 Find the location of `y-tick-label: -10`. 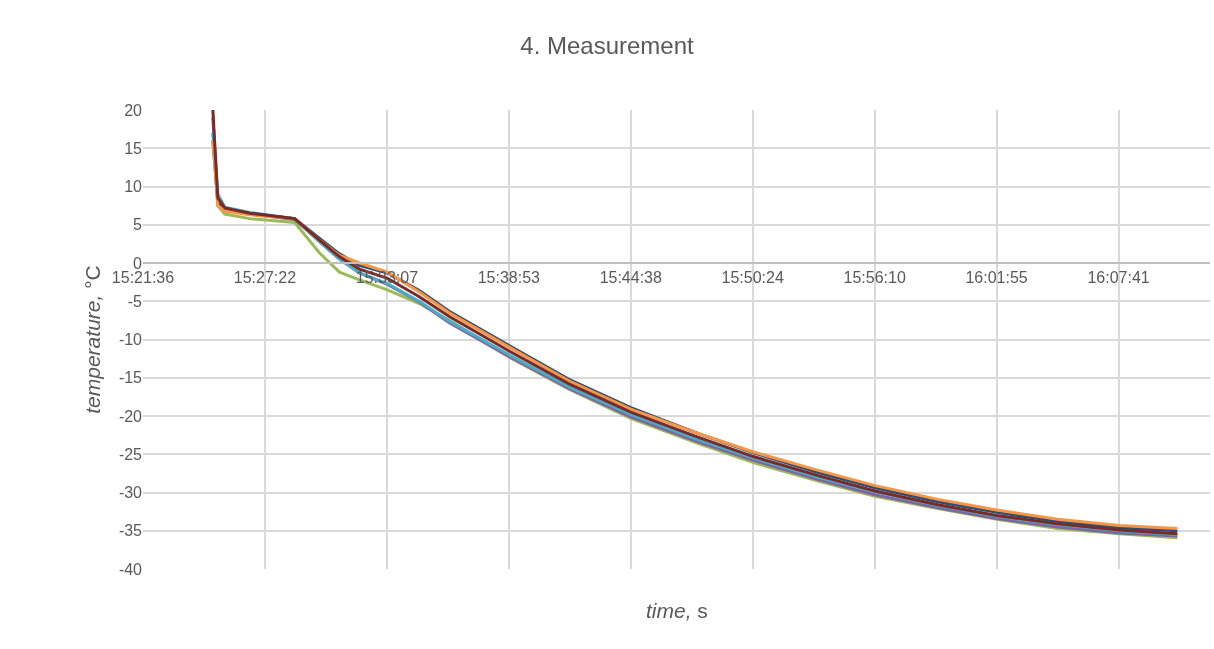

y-tick-label: -10 is located at coordinates (130, 340).